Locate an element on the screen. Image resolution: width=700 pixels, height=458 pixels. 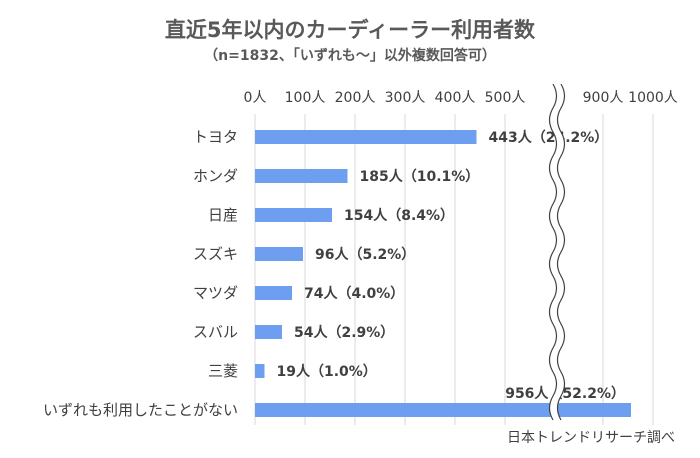
category-label: マツダ is located at coordinates (215, 293).